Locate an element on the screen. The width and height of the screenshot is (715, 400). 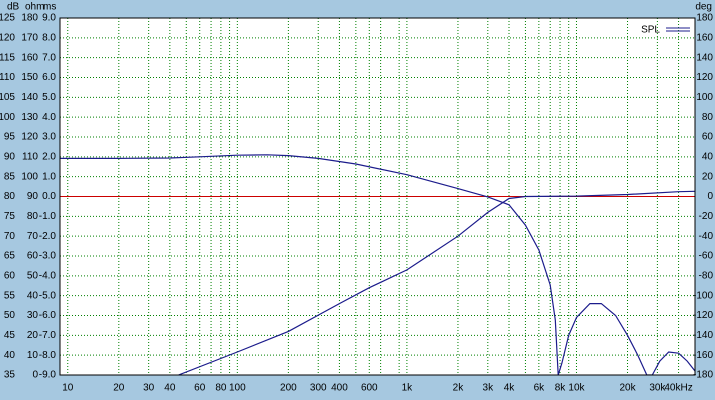
y-tick-label: 120 is located at coordinates (7, 37).